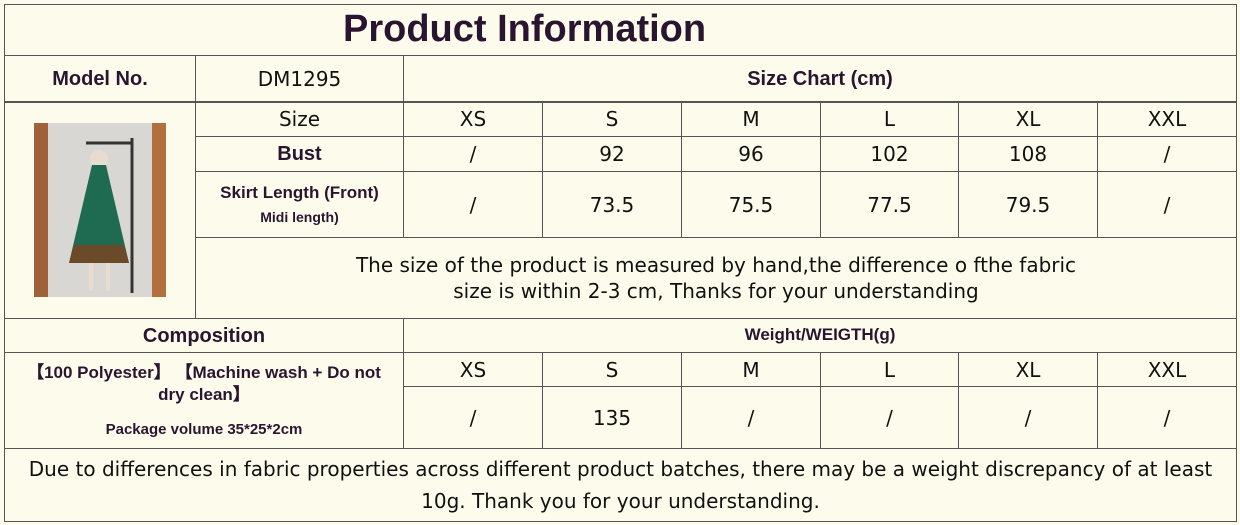  I want to click on size-name-text: XS, so click(473, 119).